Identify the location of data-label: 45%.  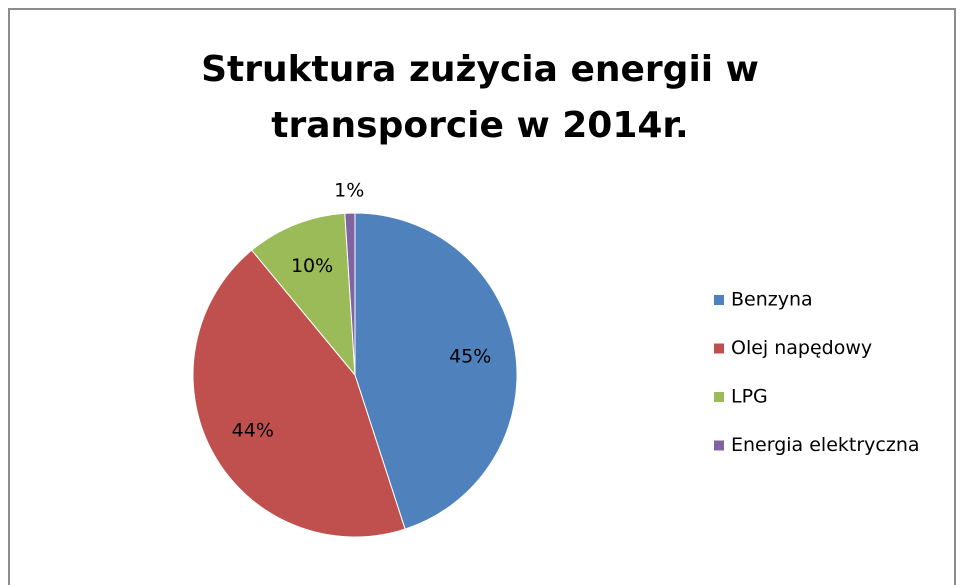
(470, 356).